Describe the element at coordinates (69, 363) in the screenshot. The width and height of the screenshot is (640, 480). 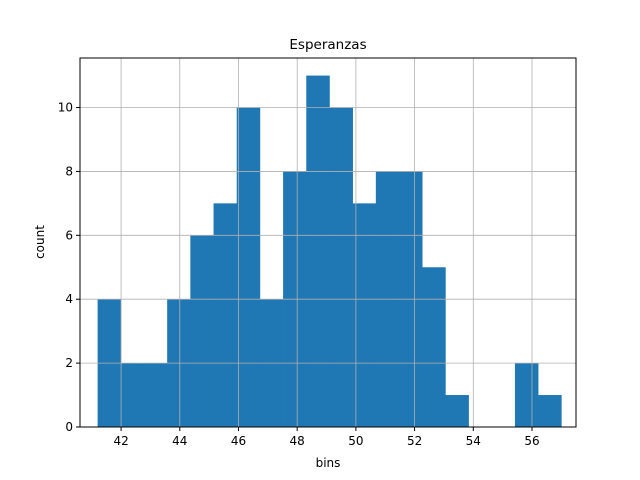
I see `y-tick-label: 2` at that location.